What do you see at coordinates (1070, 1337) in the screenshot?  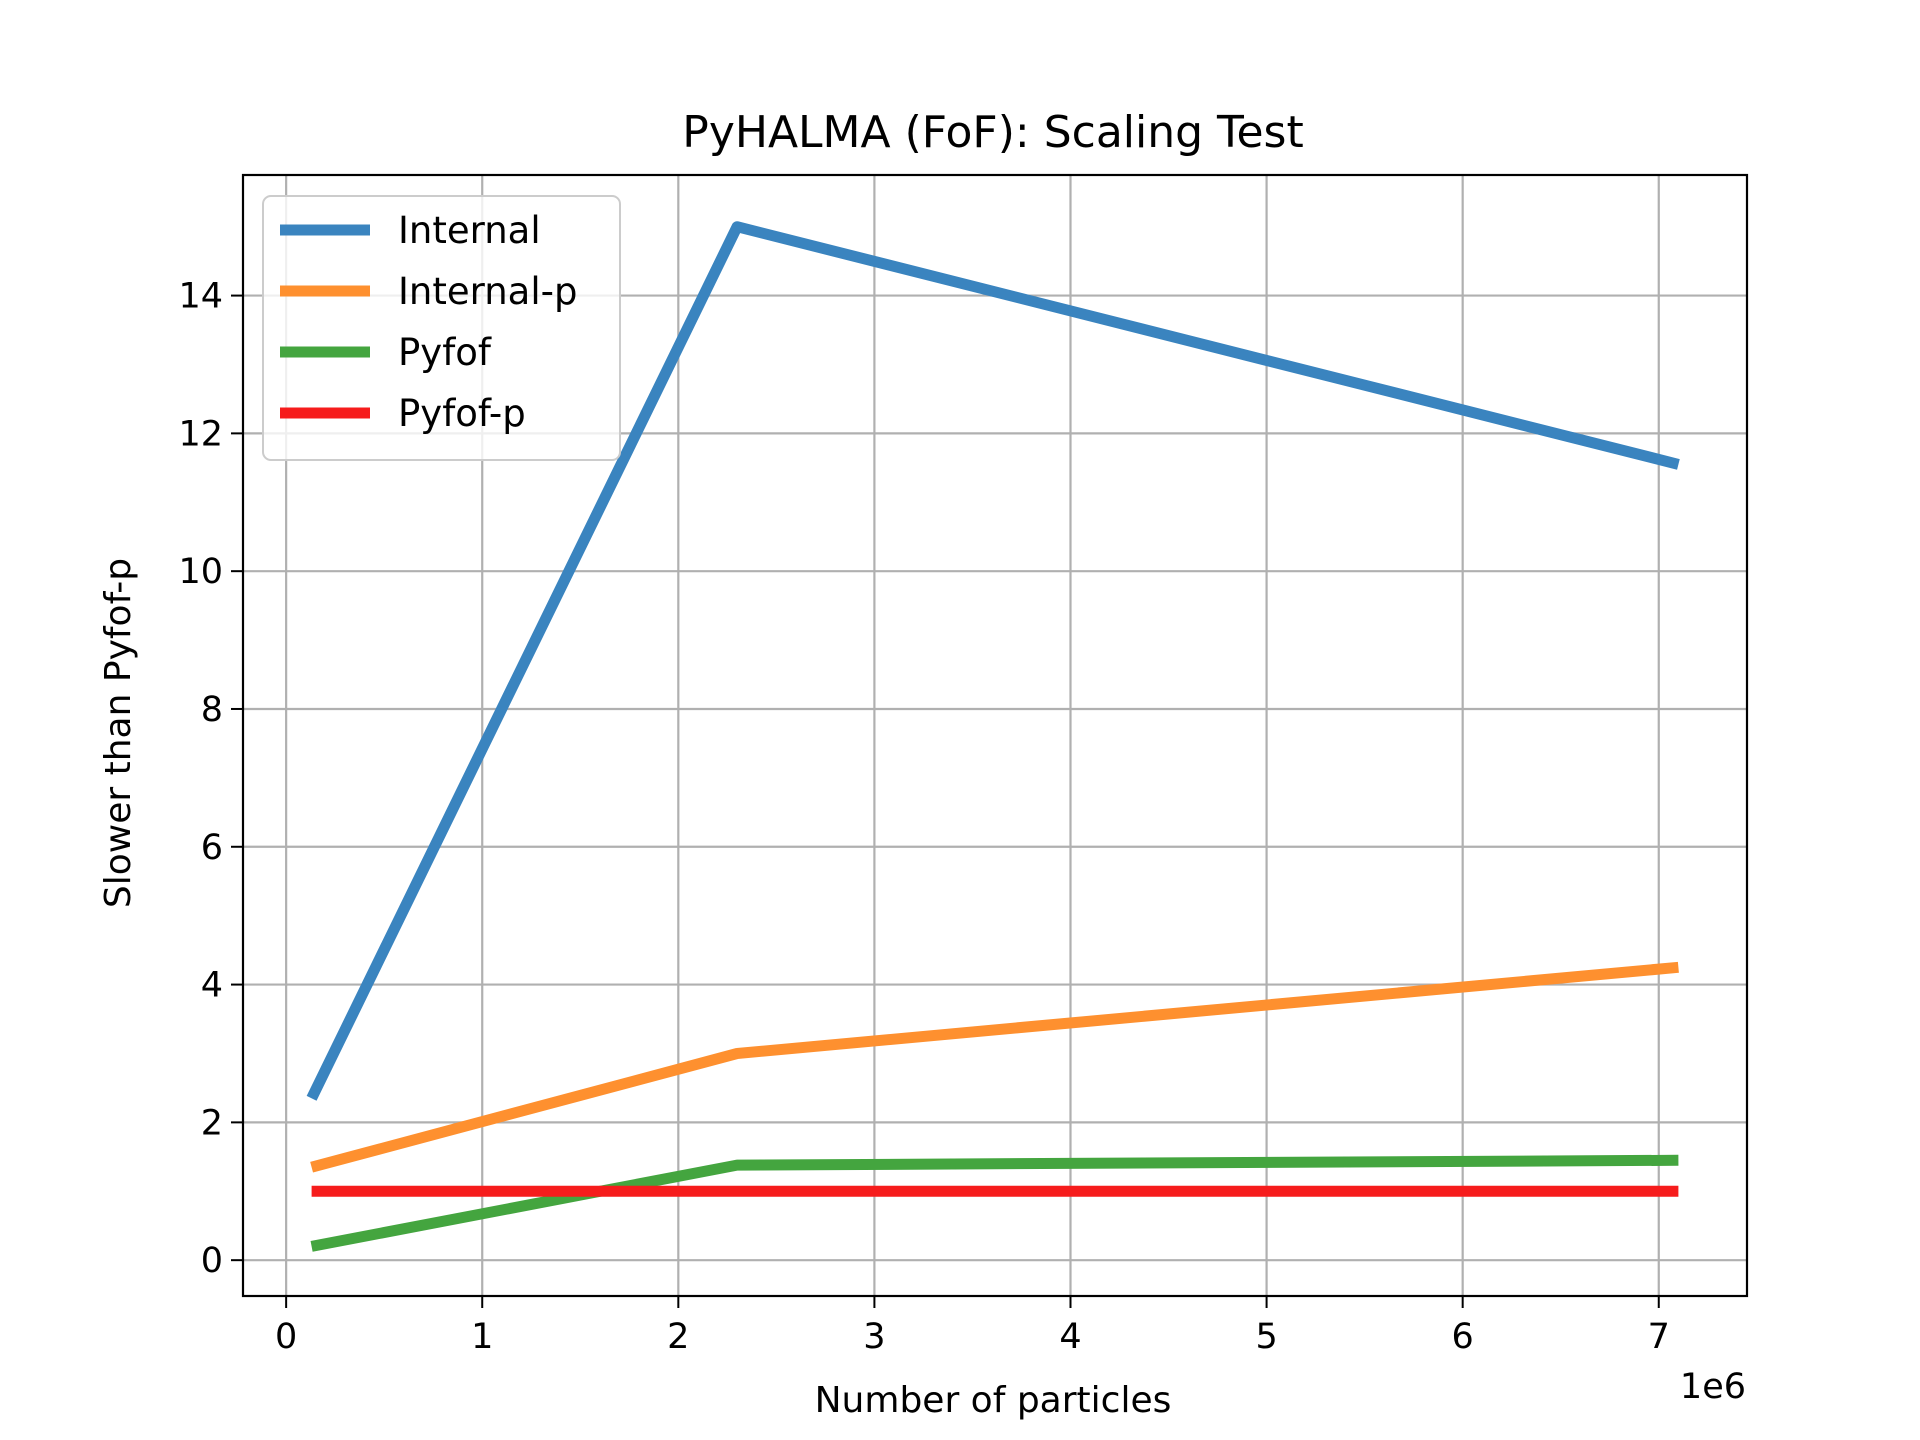 I see `x-tick-label: 4` at bounding box center [1070, 1337].